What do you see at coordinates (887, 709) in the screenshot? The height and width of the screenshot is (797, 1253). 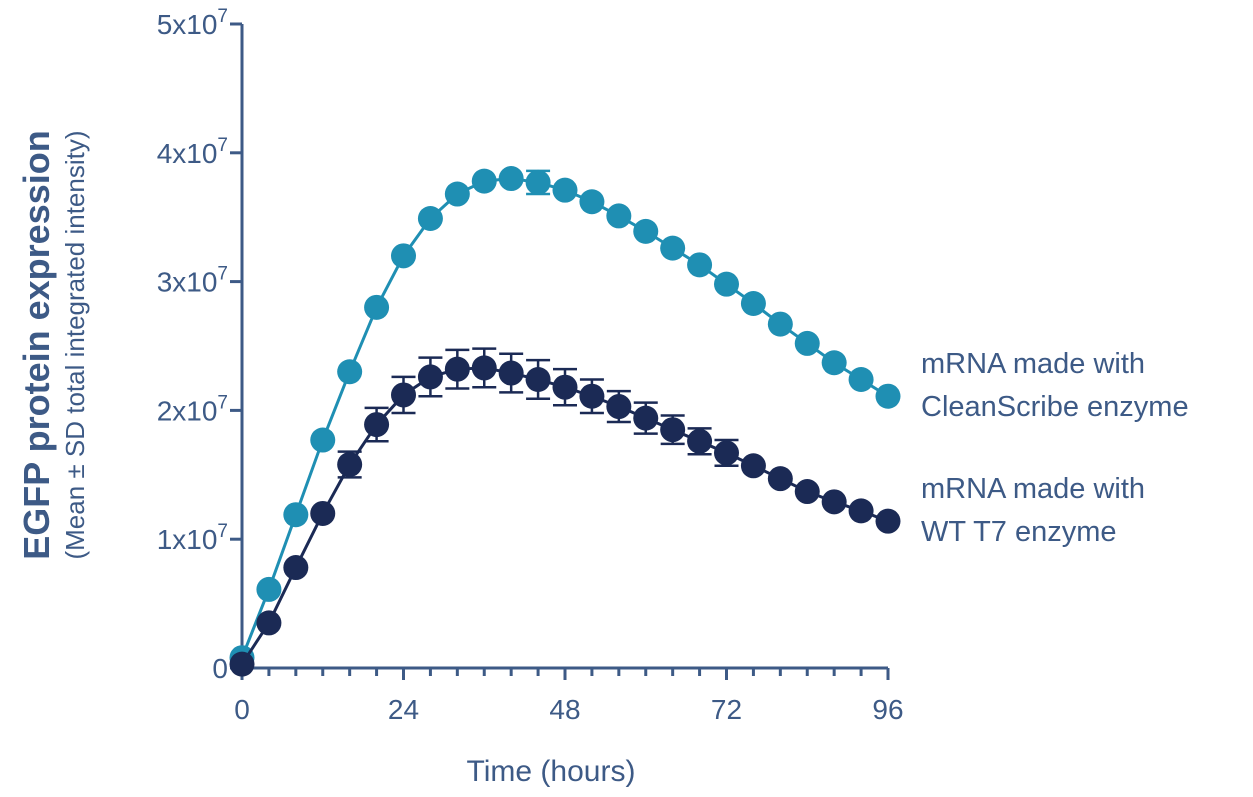 I see `x-tick-label: 96` at bounding box center [887, 709].